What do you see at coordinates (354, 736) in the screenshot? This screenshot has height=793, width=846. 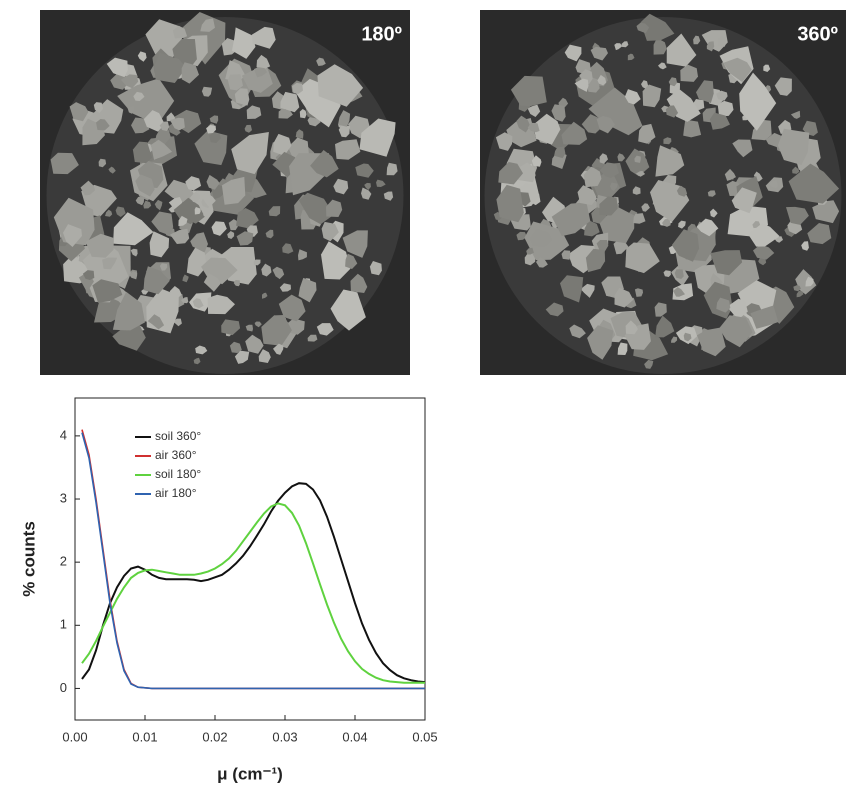 I see `x-tick-label: 0.04` at bounding box center [354, 736].